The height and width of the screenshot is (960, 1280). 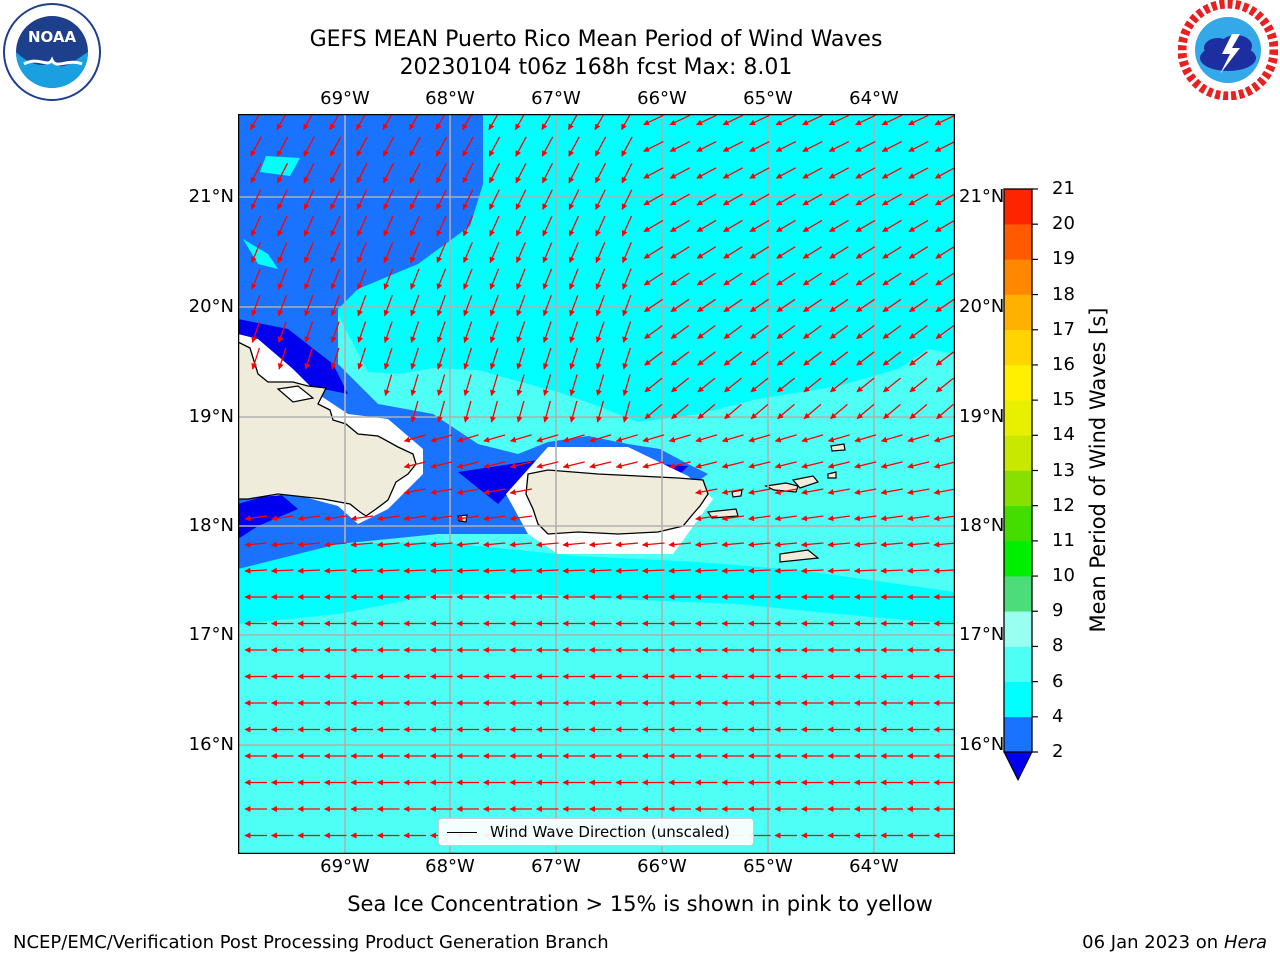 What do you see at coordinates (1018, 766) in the screenshot?
I see `colorbar-under-extend` at bounding box center [1018, 766].